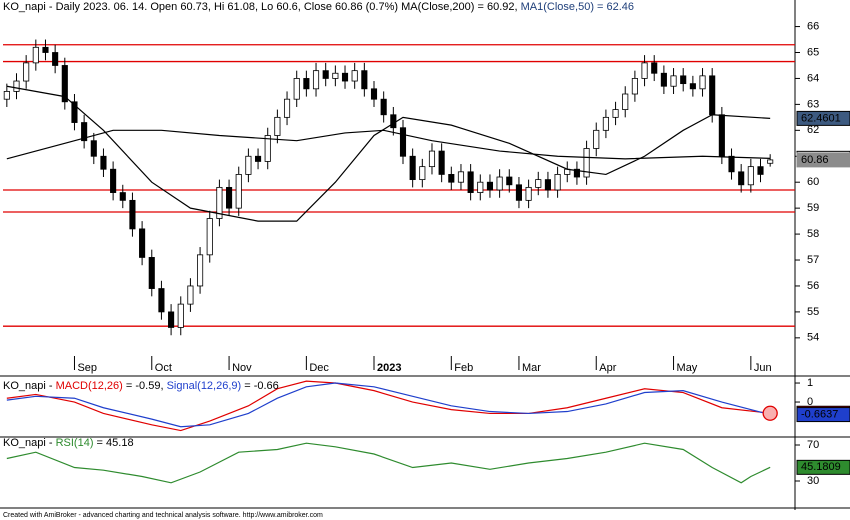  Describe the element at coordinates (813, 481) in the screenshot. I see `y-tick-label: 30` at that location.